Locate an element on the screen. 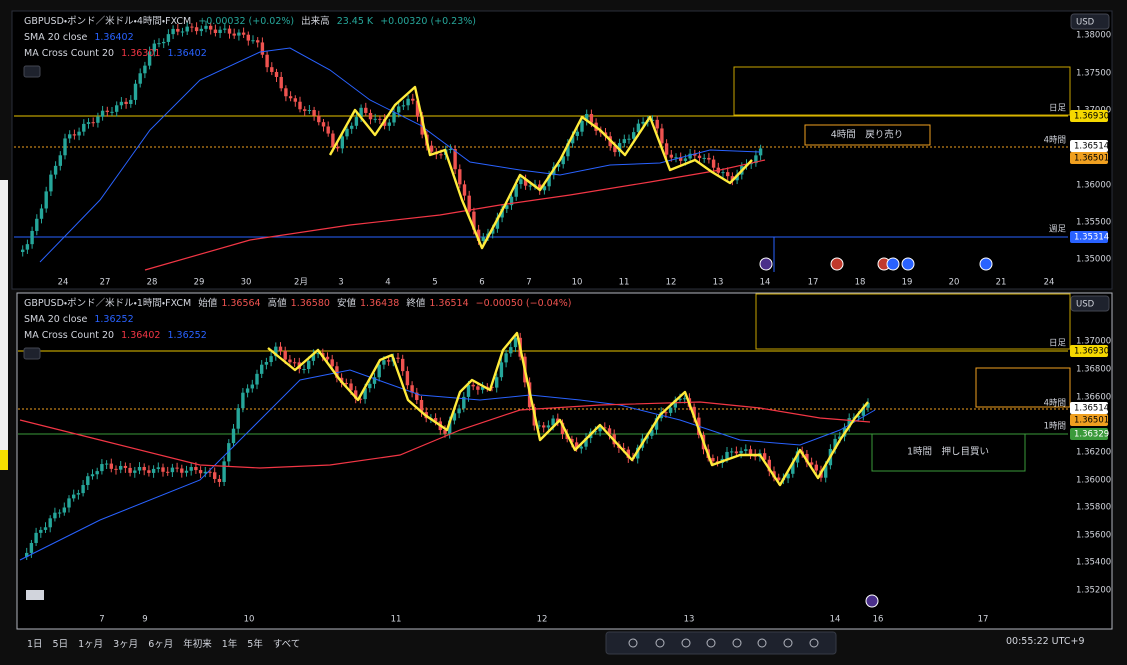 This screenshot has width=1127, height=665. range-button: 1ヶ月 is located at coordinates (91, 644).